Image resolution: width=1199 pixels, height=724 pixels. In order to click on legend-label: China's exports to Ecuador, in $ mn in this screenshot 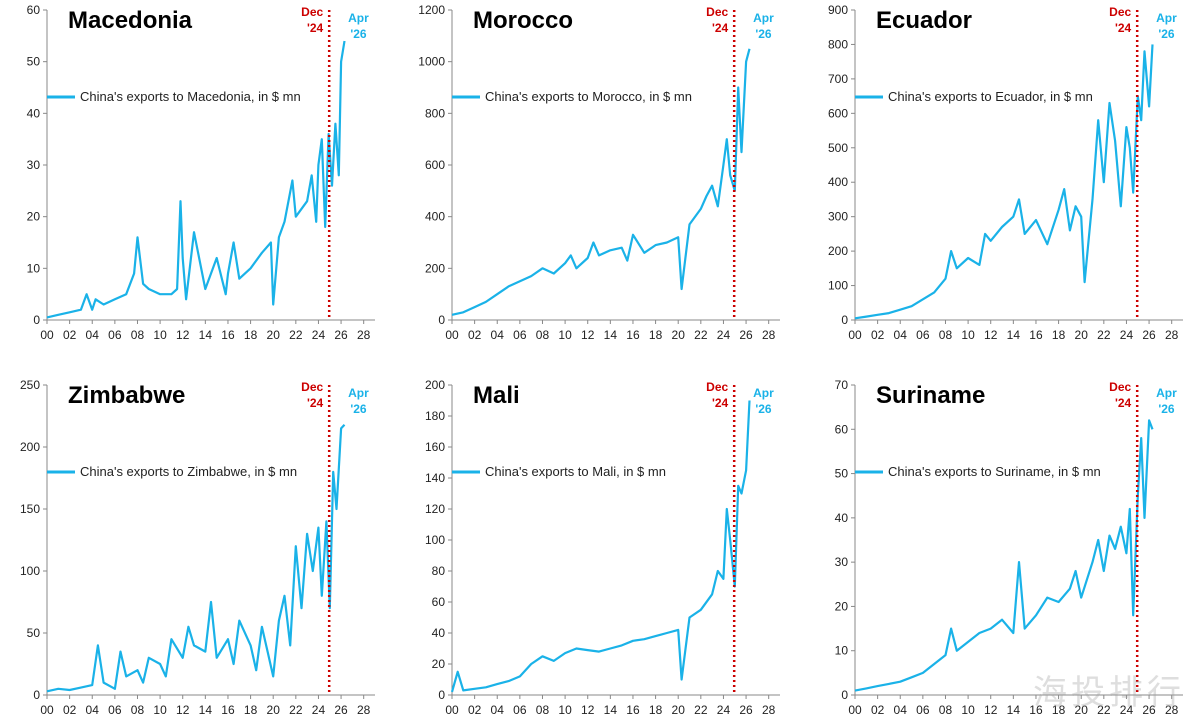, I will do `click(990, 96)`.